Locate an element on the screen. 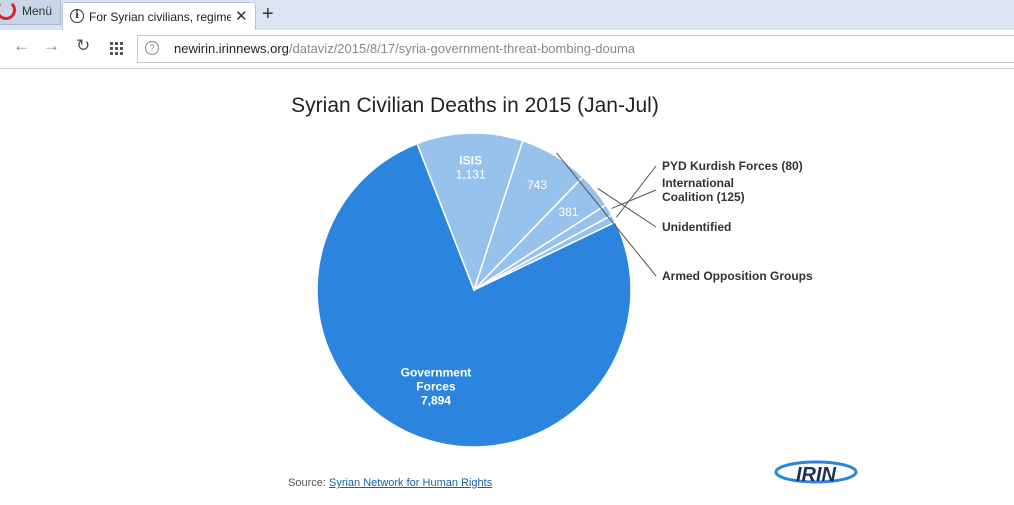 The image size is (1014, 505). irin-logo: IRIN is located at coordinates (816, 473).